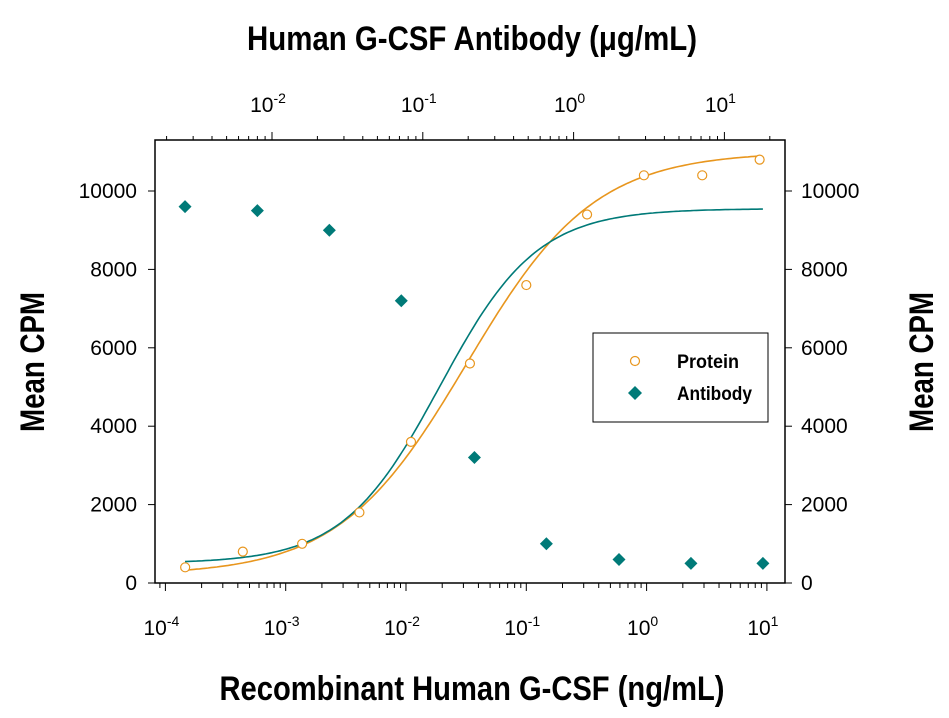 This screenshot has height=718, width=949. What do you see at coordinates (419, 103) in the screenshot?
I see `x-top-tick-label: 10⁻¹` at bounding box center [419, 103].